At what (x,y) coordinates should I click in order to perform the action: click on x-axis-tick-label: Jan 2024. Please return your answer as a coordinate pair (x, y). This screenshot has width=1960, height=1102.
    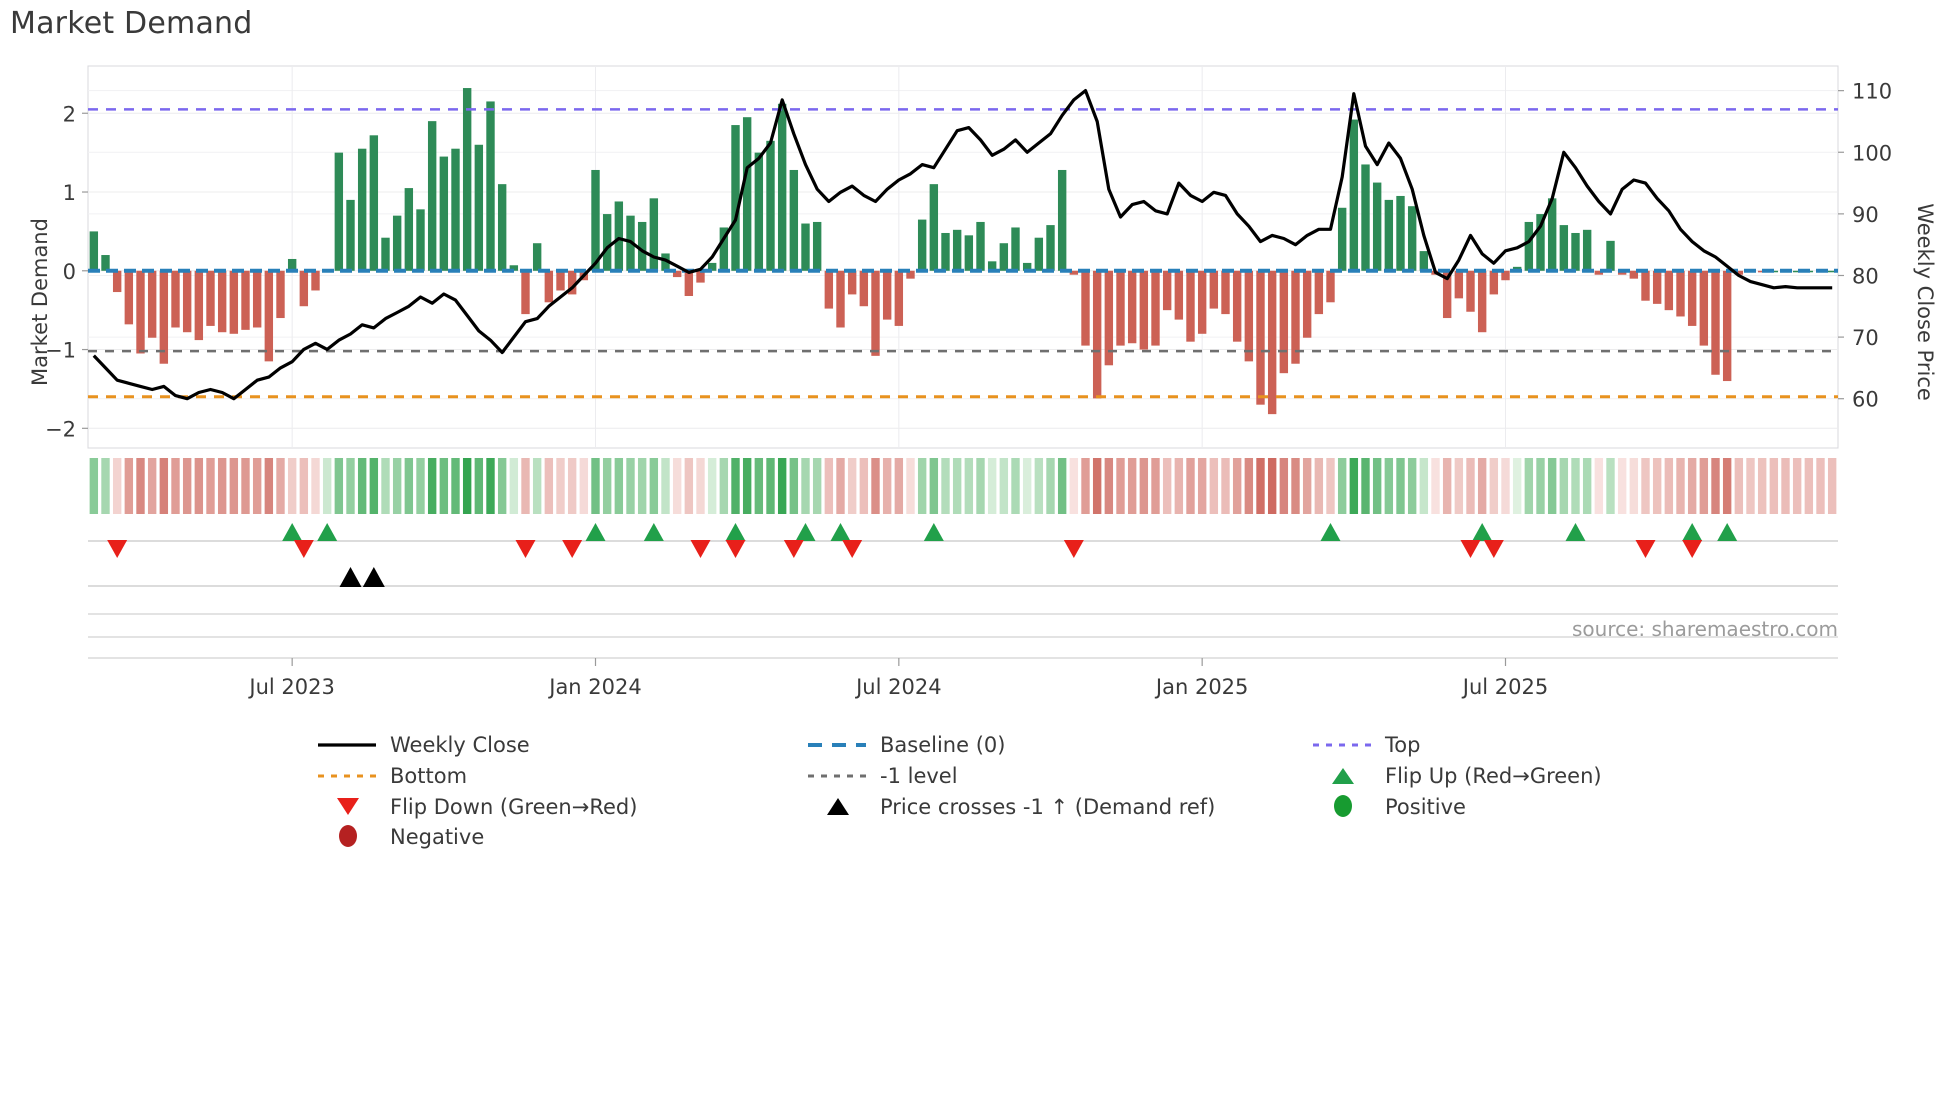
    Looking at the image, I should click on (594, 687).